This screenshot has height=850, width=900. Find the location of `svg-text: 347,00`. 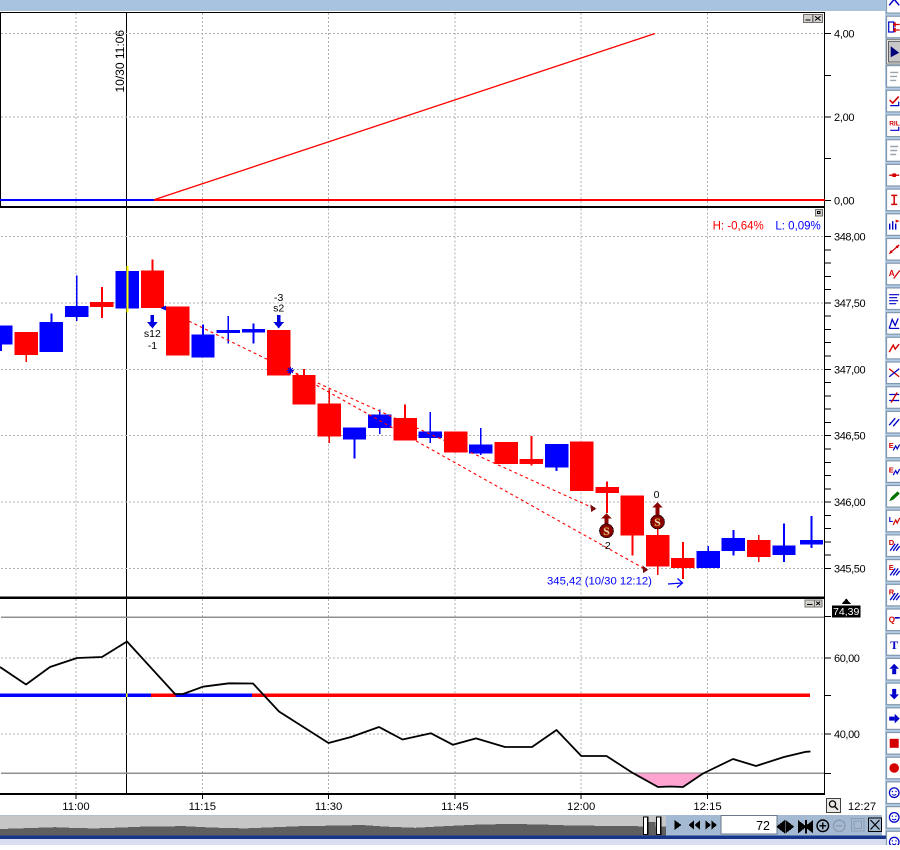

svg-text: 347,00 is located at coordinates (850, 370).